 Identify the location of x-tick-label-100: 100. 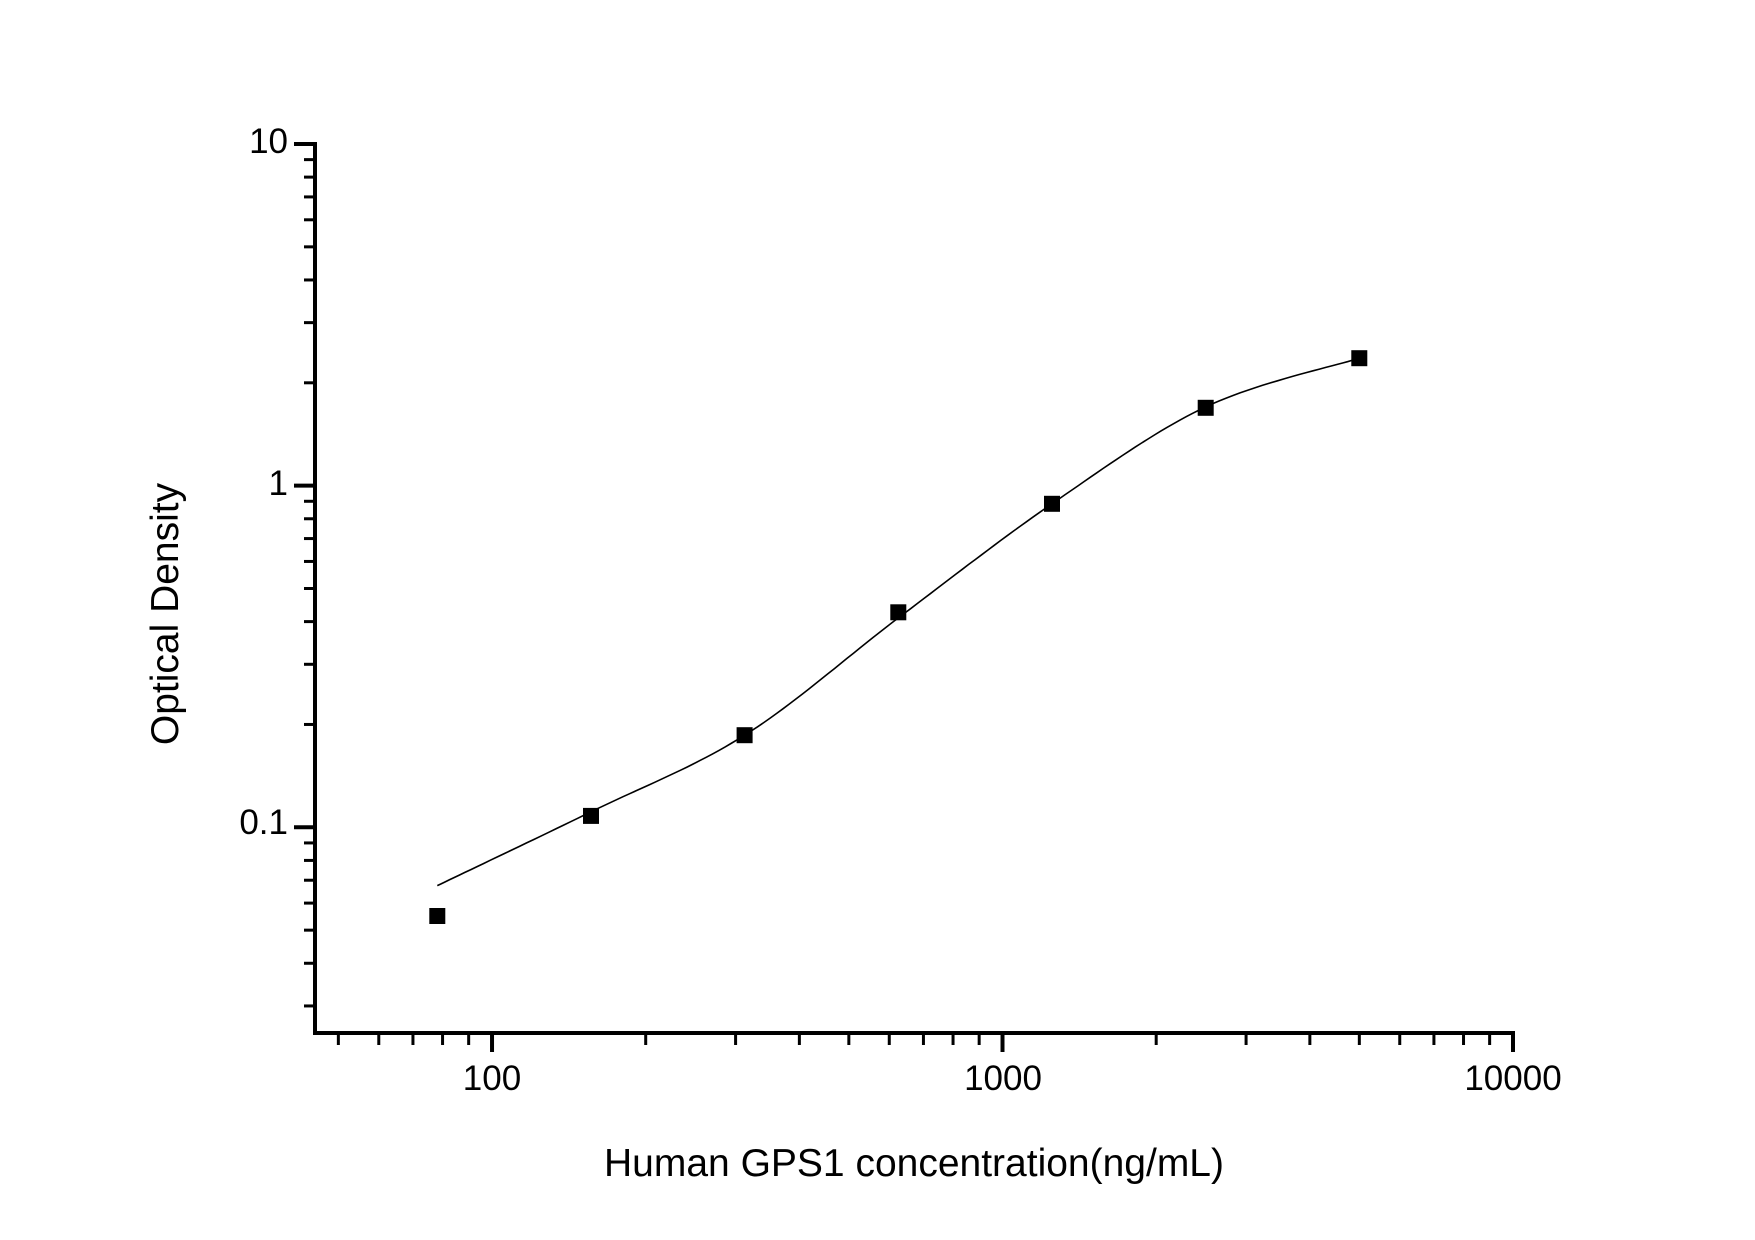
(492, 1078).